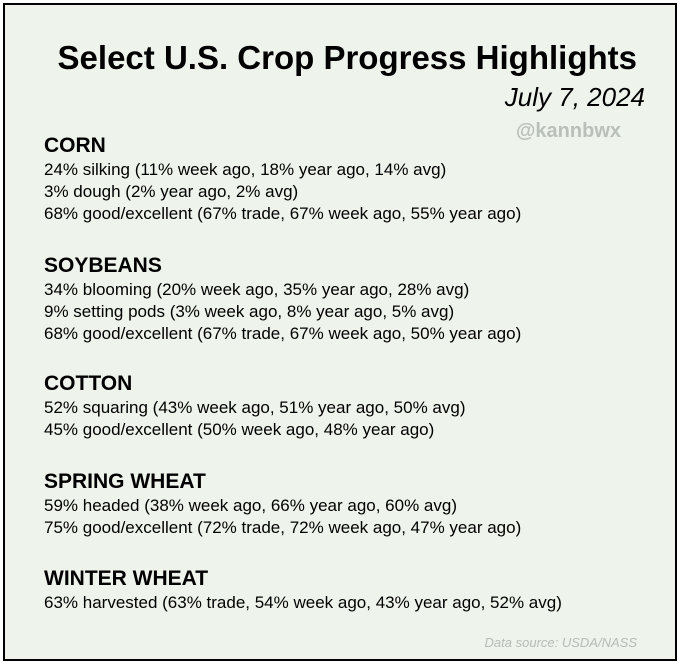  Describe the element at coordinates (171, 191) in the screenshot. I see `crop-stat-line: 3% dough (2% year ago, 2% avg)` at that location.